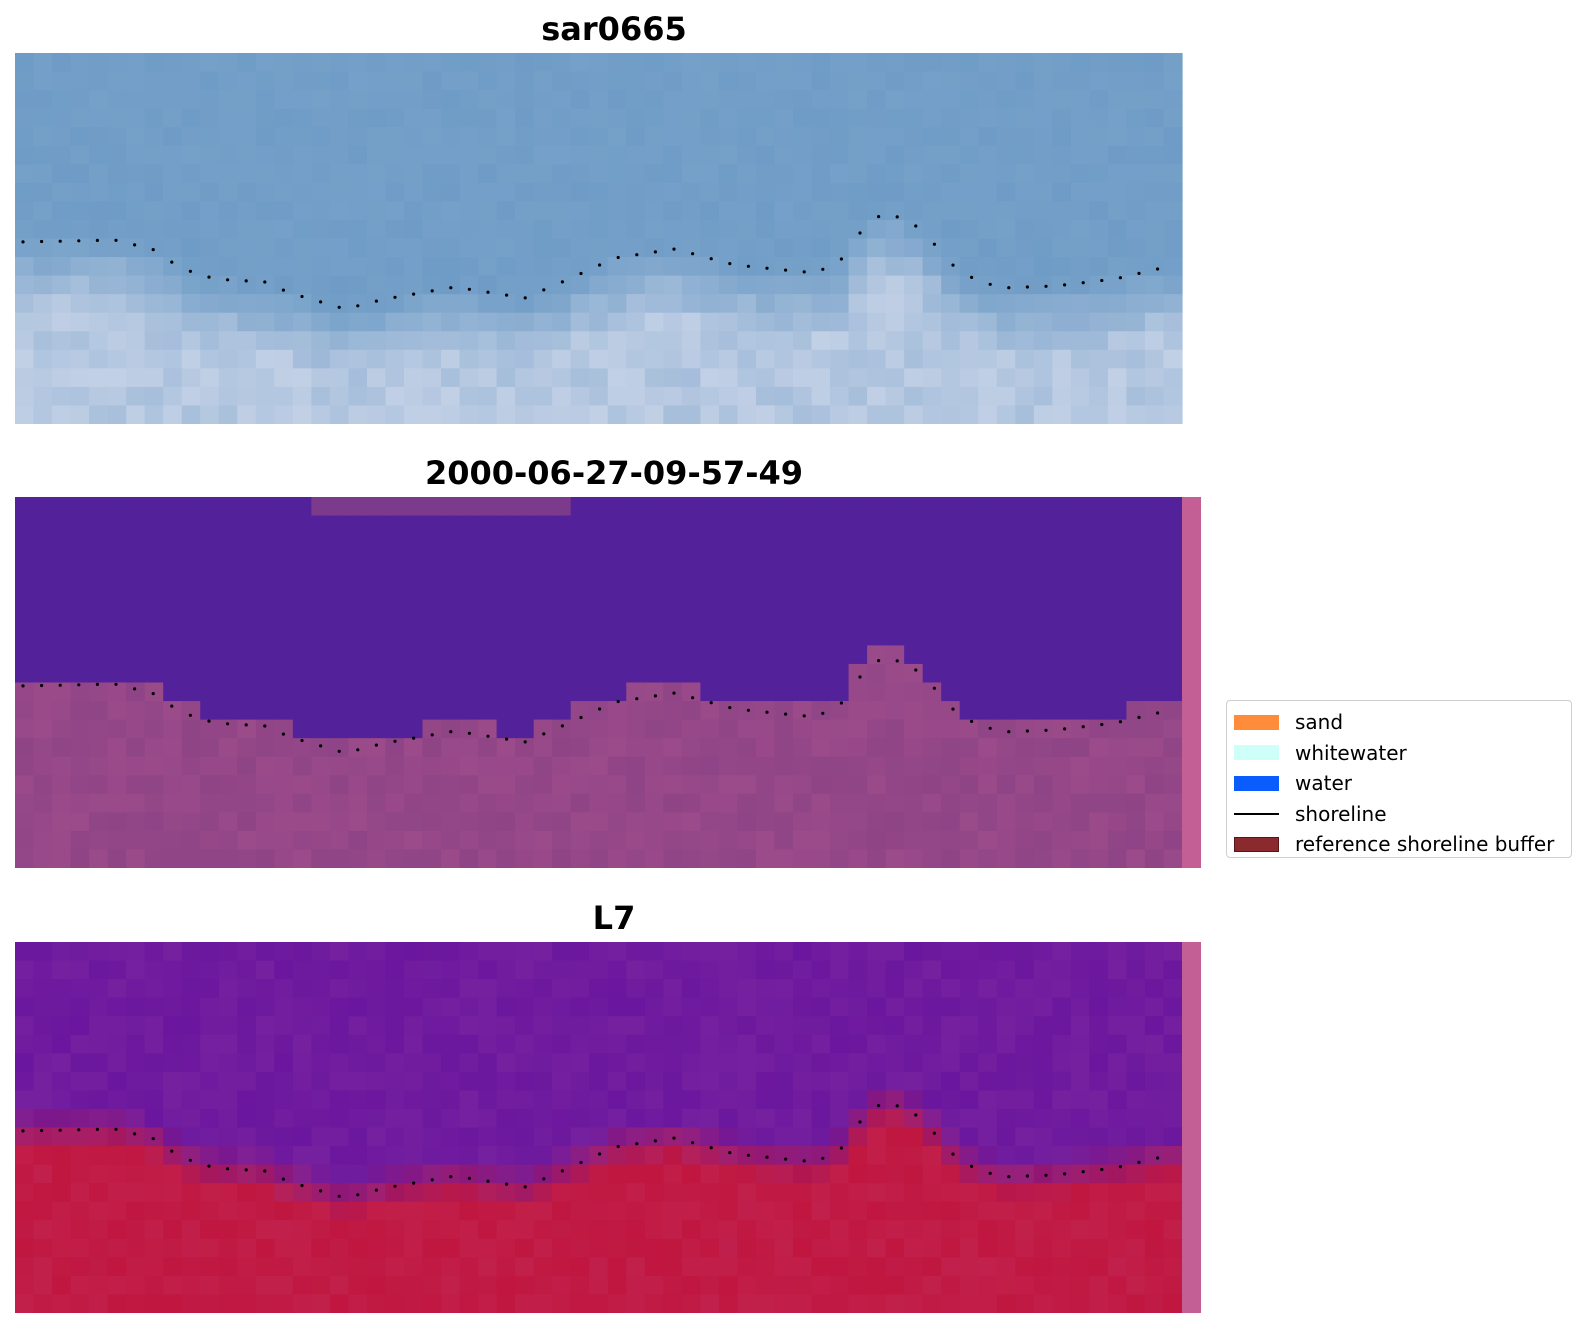 This screenshot has height=1337, width=1580. I want to click on panel-title-3: L7, so click(614, 918).